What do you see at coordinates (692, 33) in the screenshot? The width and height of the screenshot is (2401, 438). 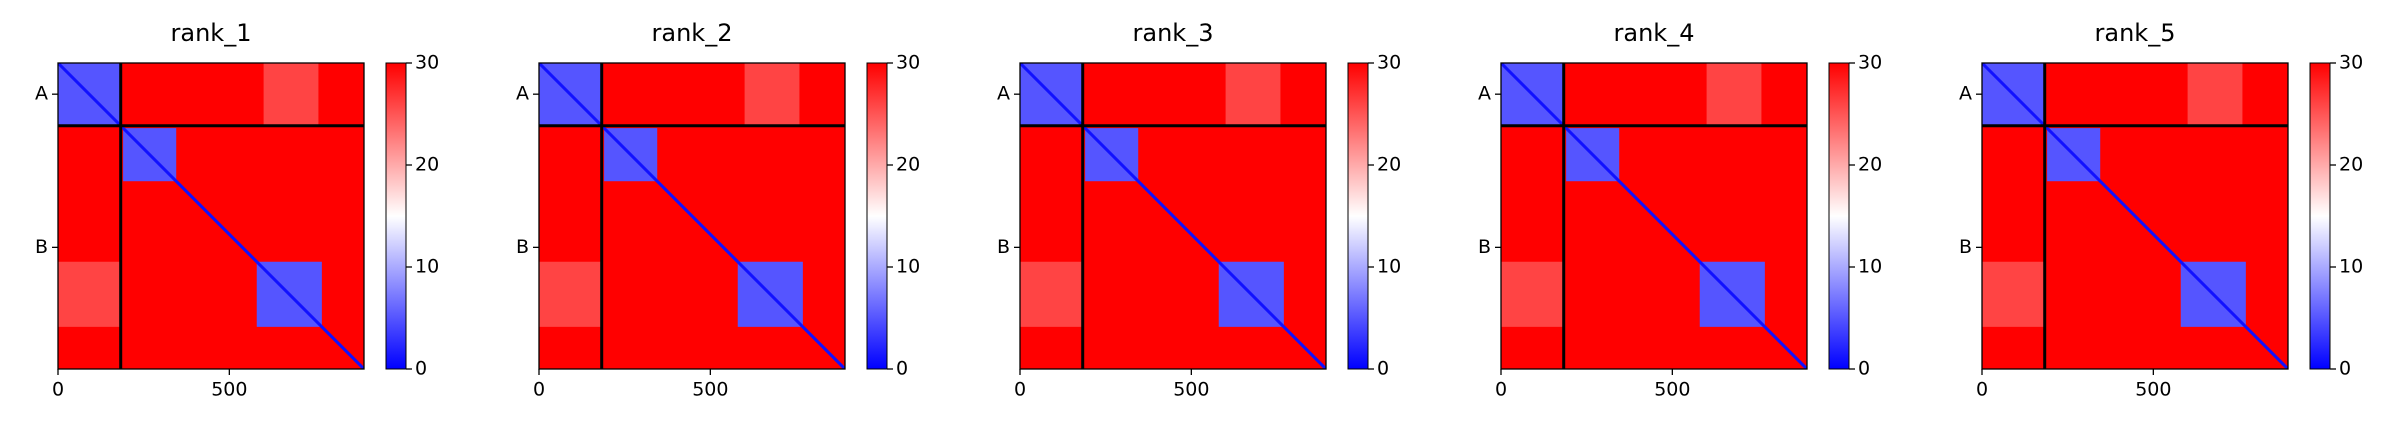 I see `chart-title: rank_2` at bounding box center [692, 33].